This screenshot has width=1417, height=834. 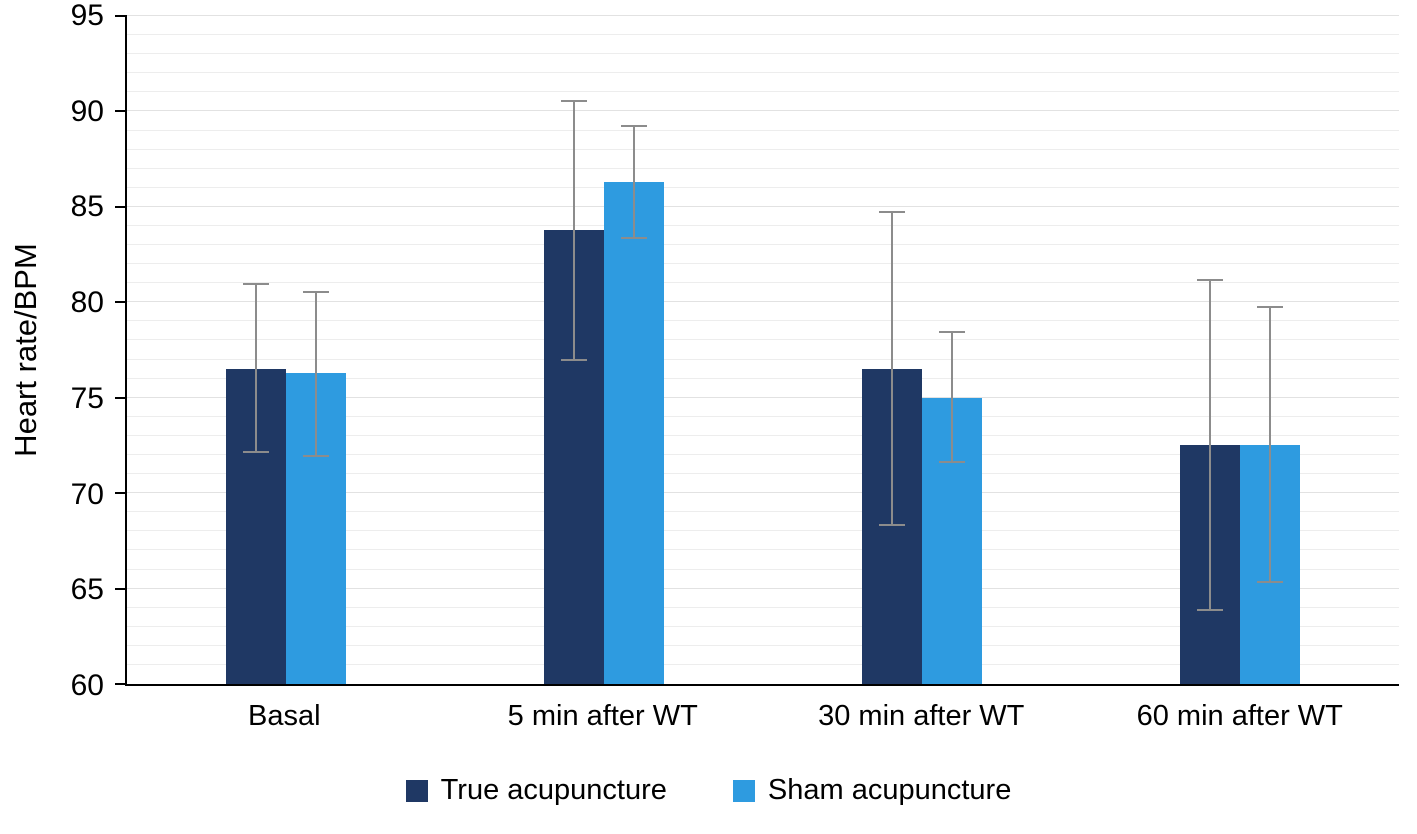 I want to click on legend-label: Sham acupuncture, so click(x=889, y=790).